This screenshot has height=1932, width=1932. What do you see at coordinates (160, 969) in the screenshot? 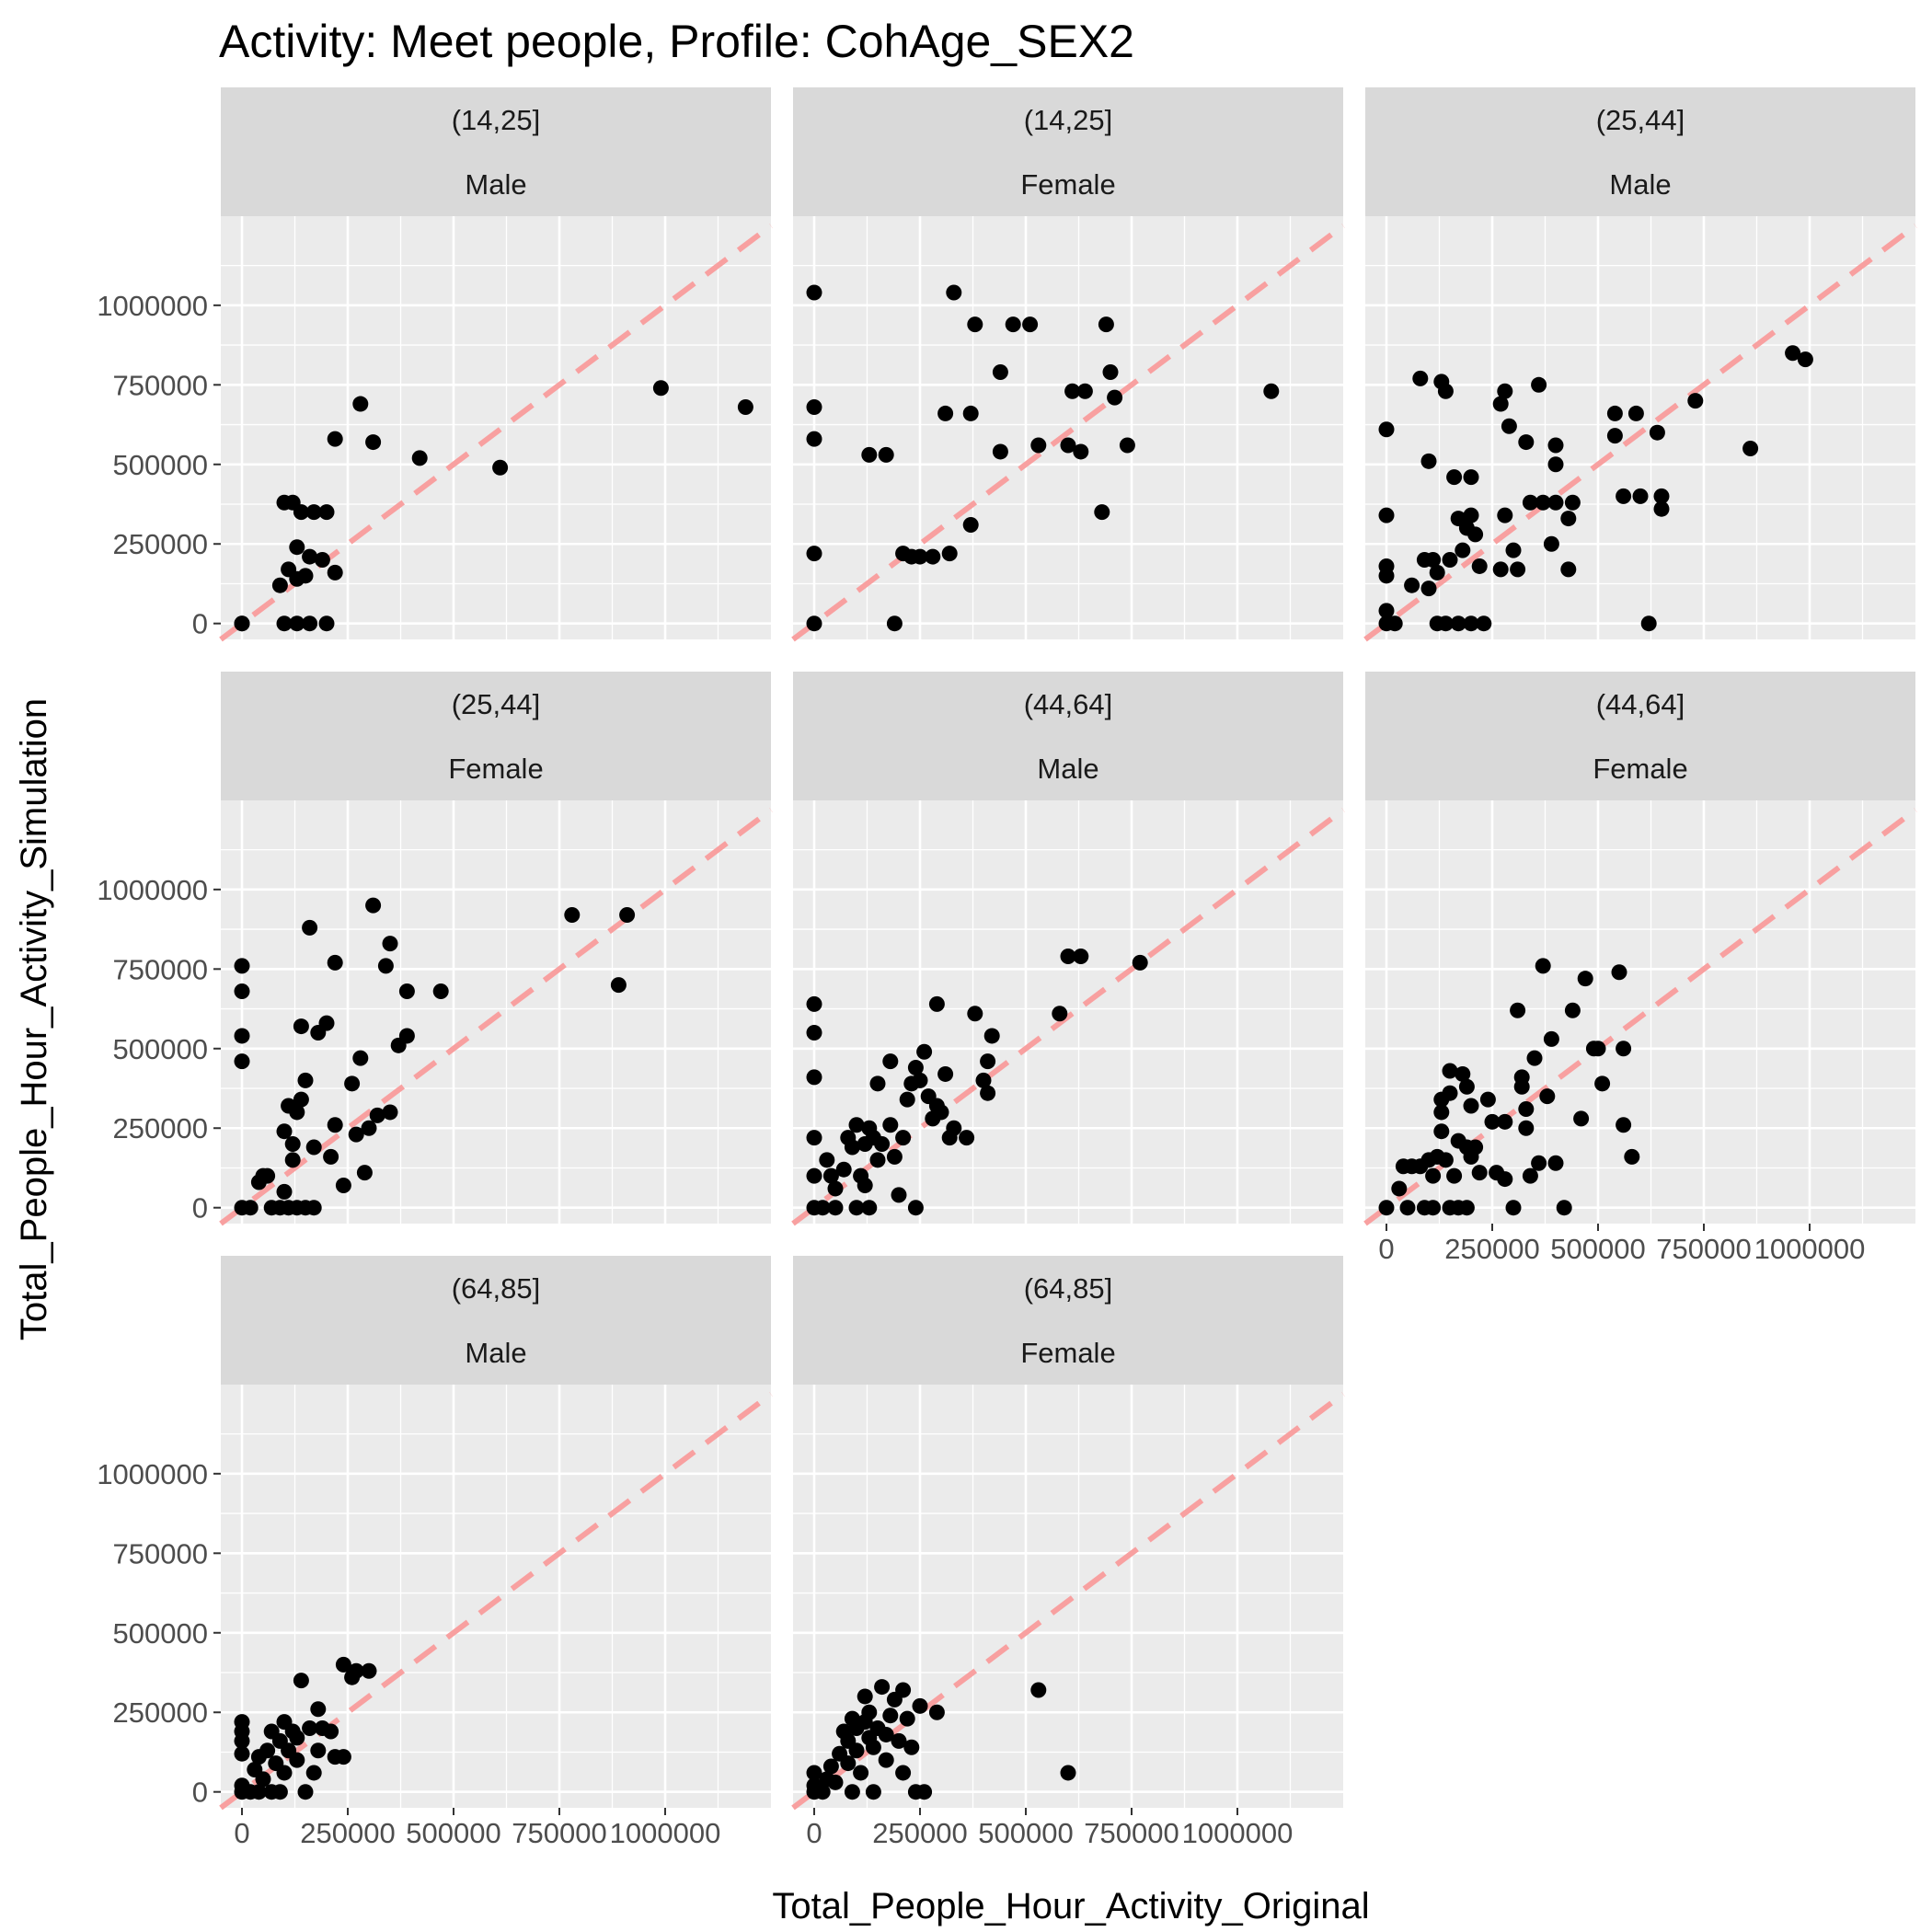
I see `y-tick-label: 750000` at bounding box center [160, 969].